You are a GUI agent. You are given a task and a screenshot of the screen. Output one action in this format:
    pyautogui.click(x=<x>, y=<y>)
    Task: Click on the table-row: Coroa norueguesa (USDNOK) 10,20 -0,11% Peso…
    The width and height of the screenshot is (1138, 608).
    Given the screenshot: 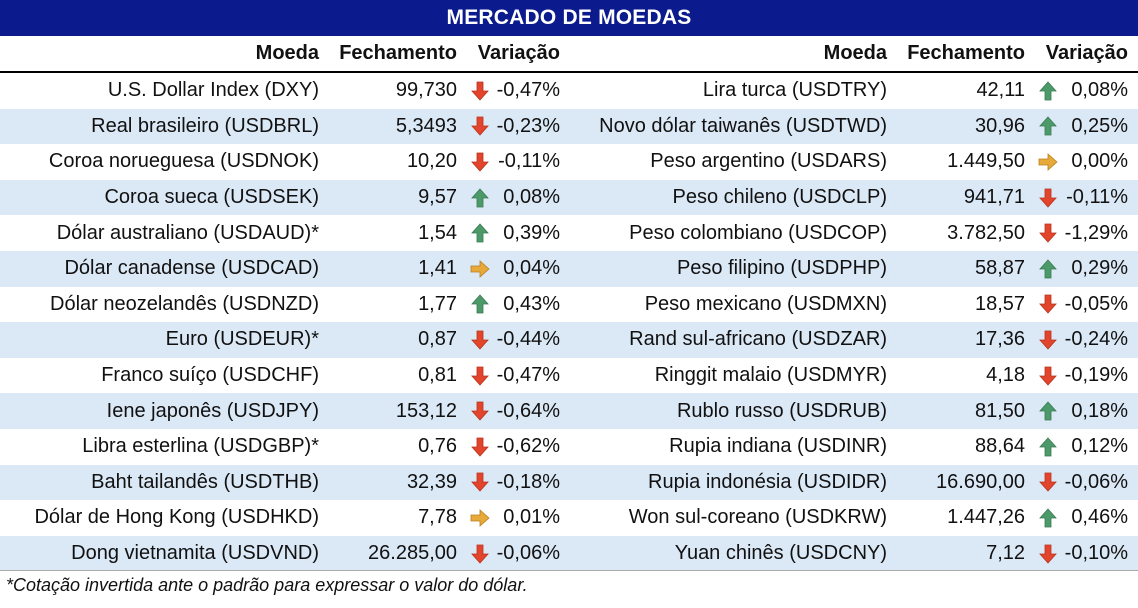 What is the action you would take?
    pyautogui.click(x=569, y=162)
    